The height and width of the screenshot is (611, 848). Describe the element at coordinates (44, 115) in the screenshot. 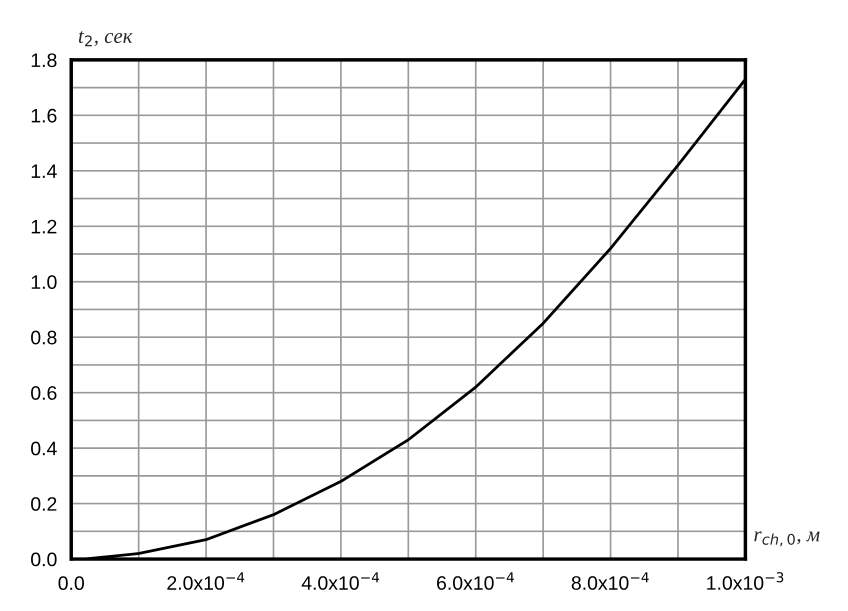

I see `y-tick-label: 1.6` at that location.